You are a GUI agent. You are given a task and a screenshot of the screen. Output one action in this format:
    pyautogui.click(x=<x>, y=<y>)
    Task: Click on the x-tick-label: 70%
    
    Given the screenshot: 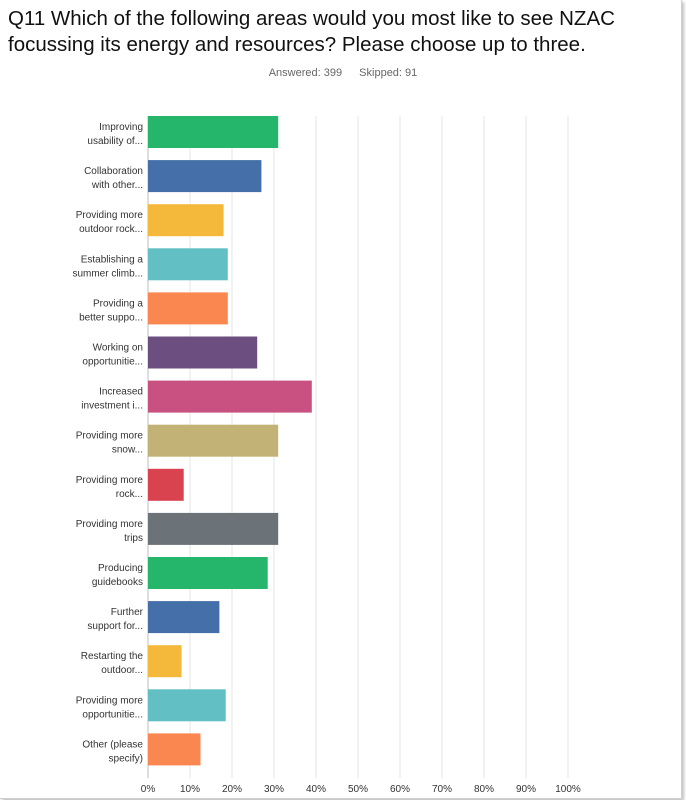 What is the action you would take?
    pyautogui.click(x=442, y=789)
    